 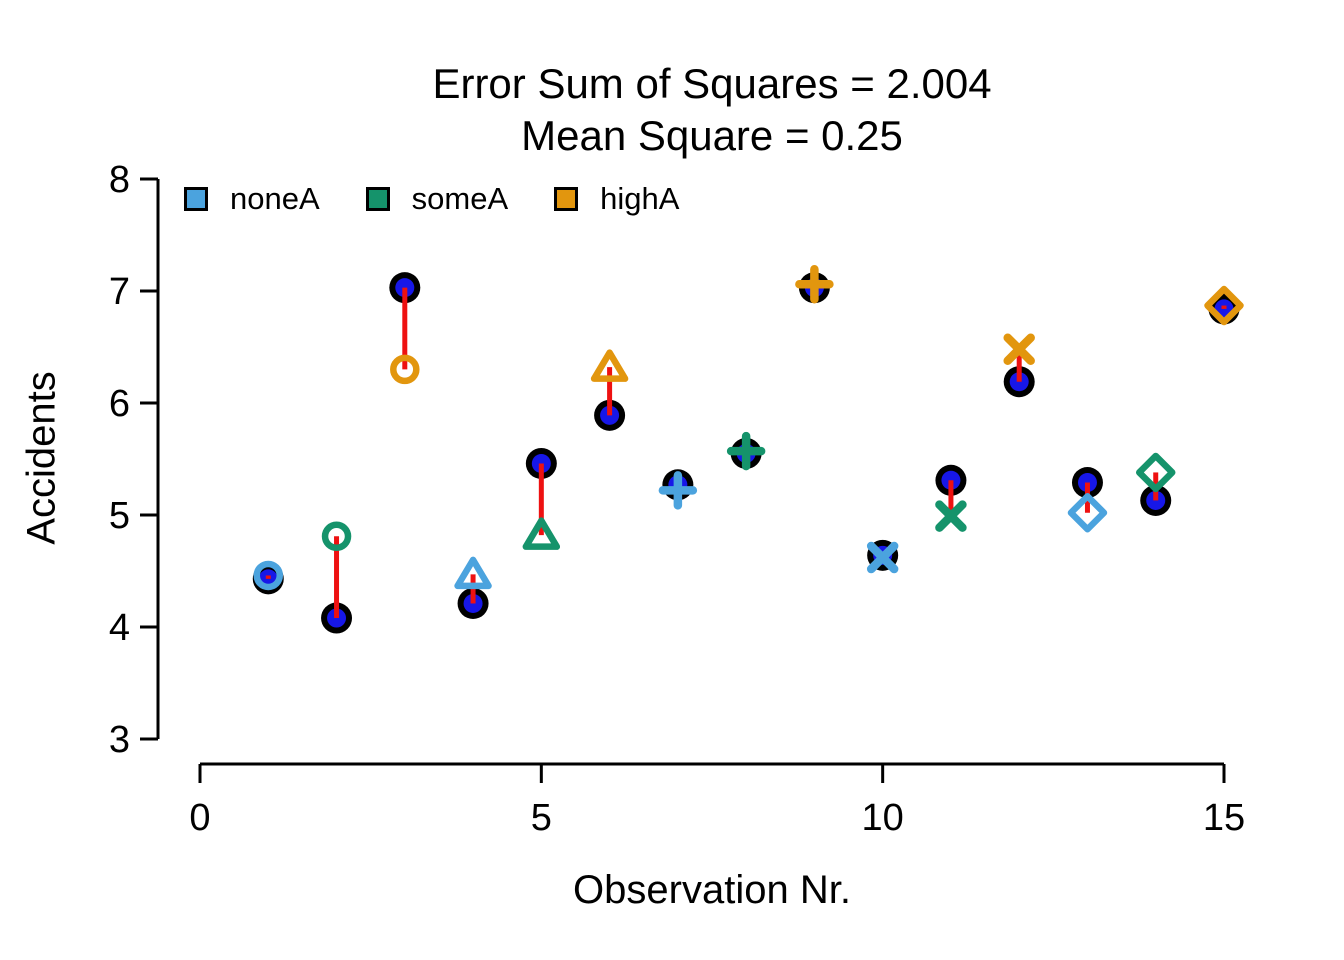 What do you see at coordinates (119, 628) in the screenshot?
I see `y-tick-label-4: 4` at bounding box center [119, 628].